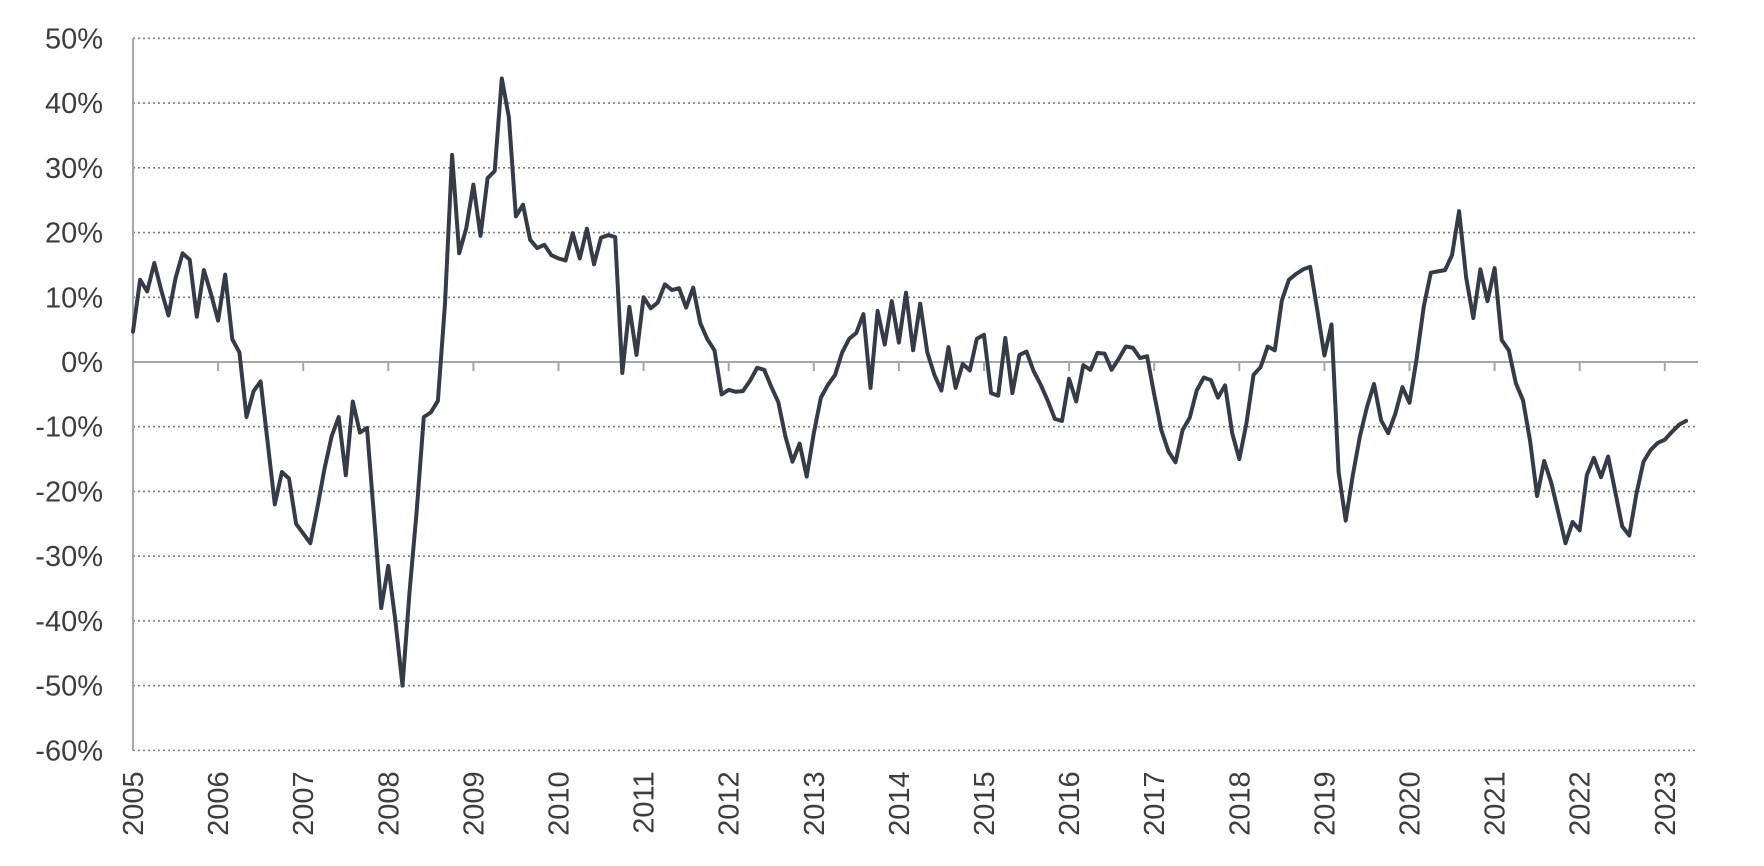 The image size is (1764, 866). Describe the element at coordinates (69, 492) in the screenshot. I see `y-tick-label: -20%` at that location.